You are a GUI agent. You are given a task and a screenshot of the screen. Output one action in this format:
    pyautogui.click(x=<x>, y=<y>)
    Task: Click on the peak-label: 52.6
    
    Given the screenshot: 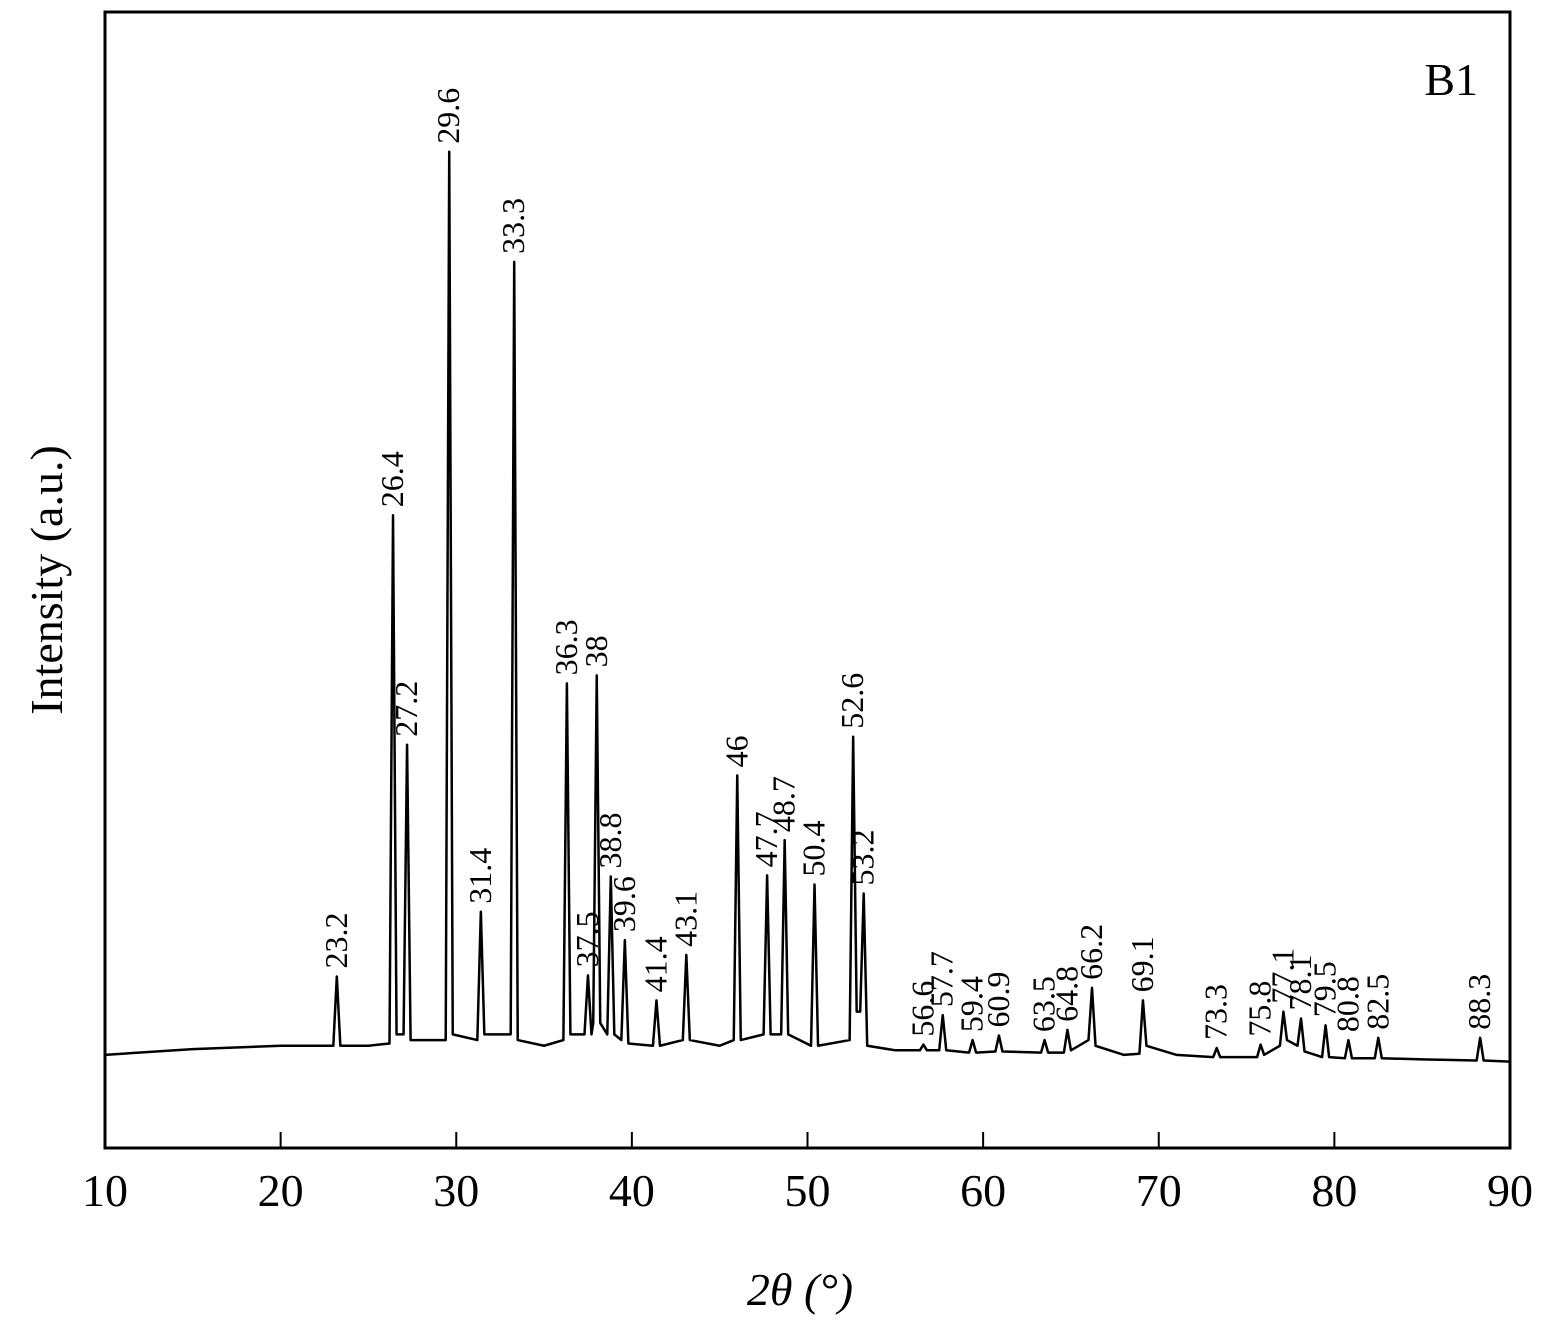 What is the action you would take?
    pyautogui.click(x=852, y=701)
    